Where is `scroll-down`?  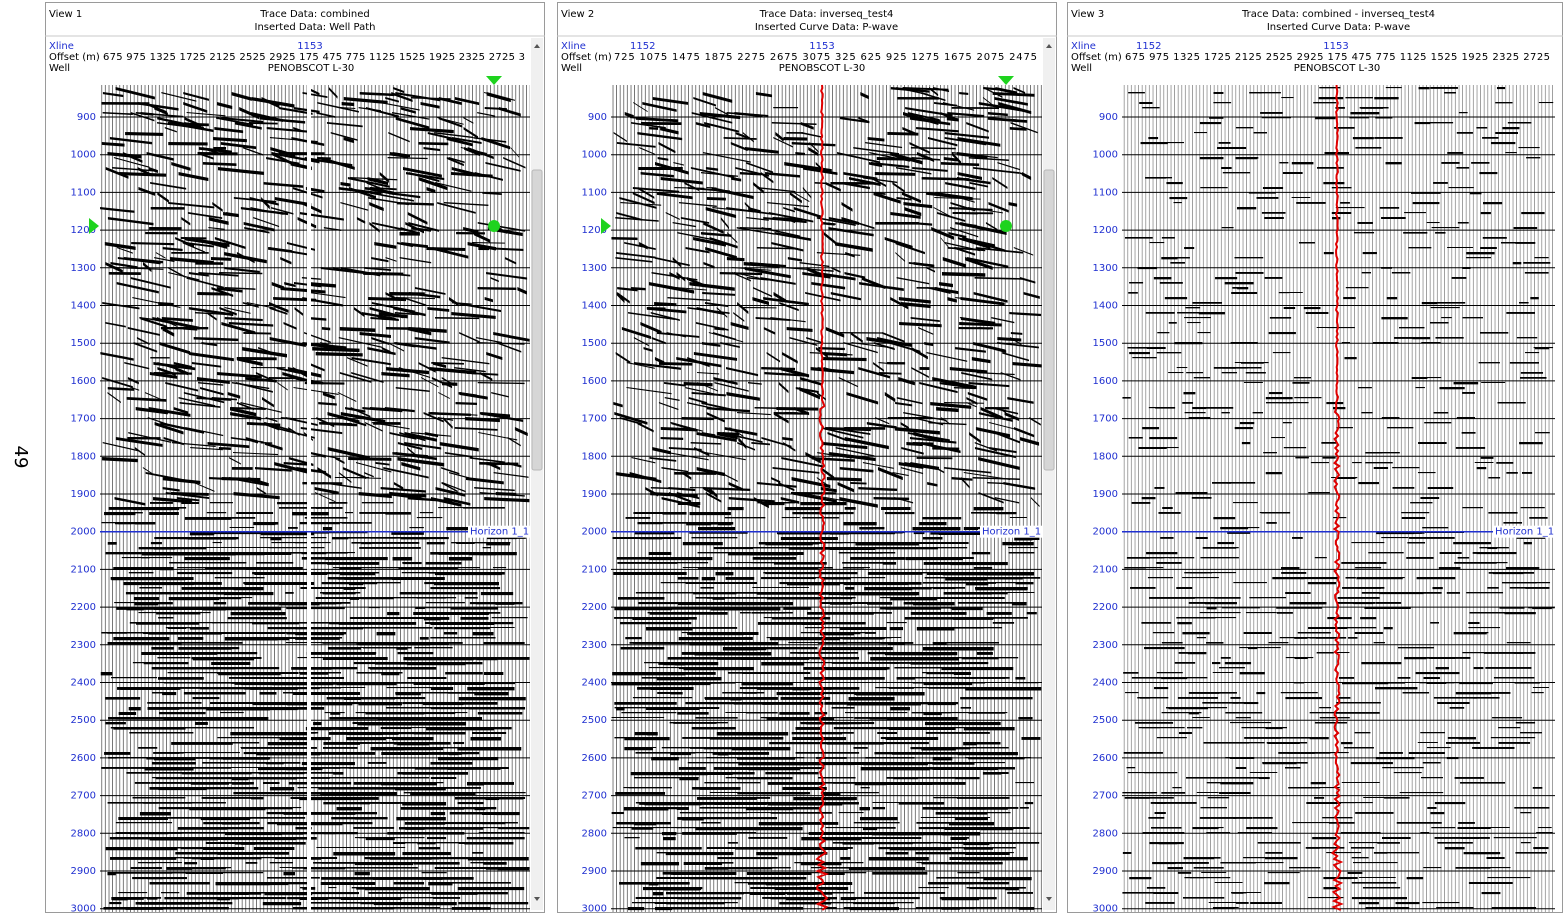 scroll-down is located at coordinates (1049, 899).